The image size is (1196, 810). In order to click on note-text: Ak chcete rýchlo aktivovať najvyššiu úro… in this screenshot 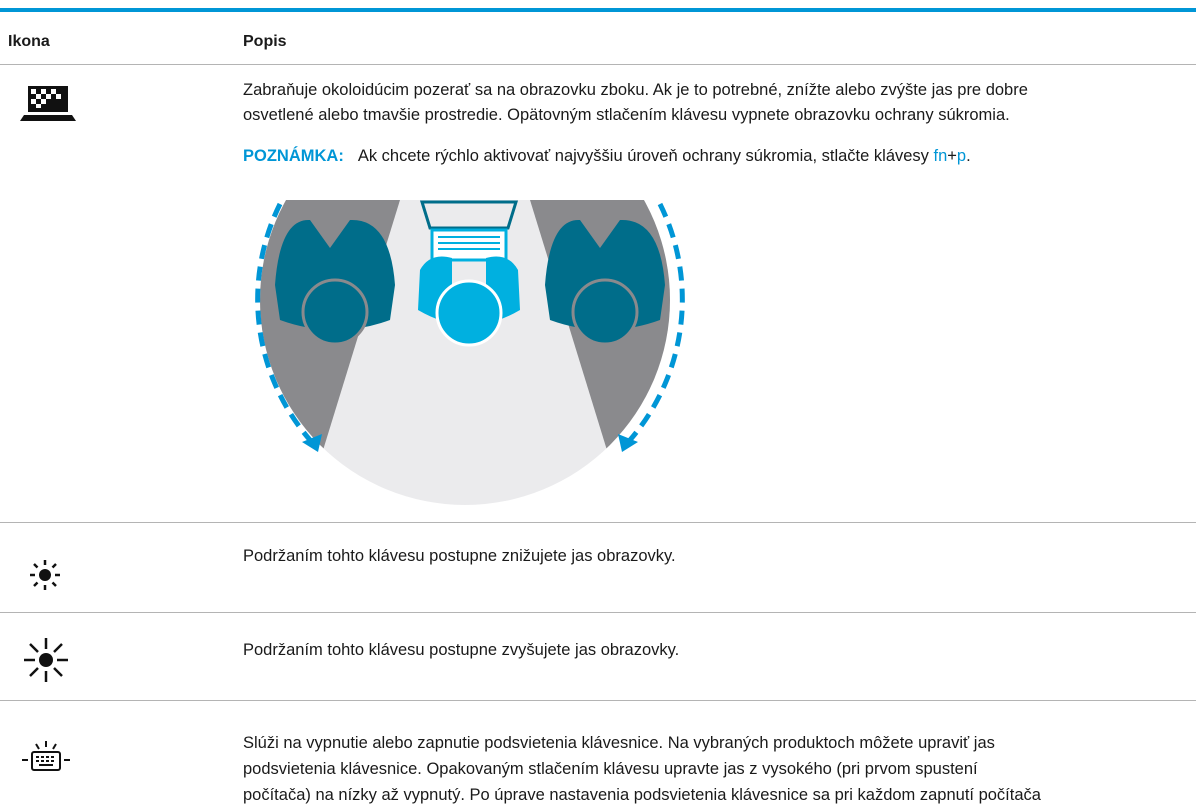, I will do `click(645, 156)`.